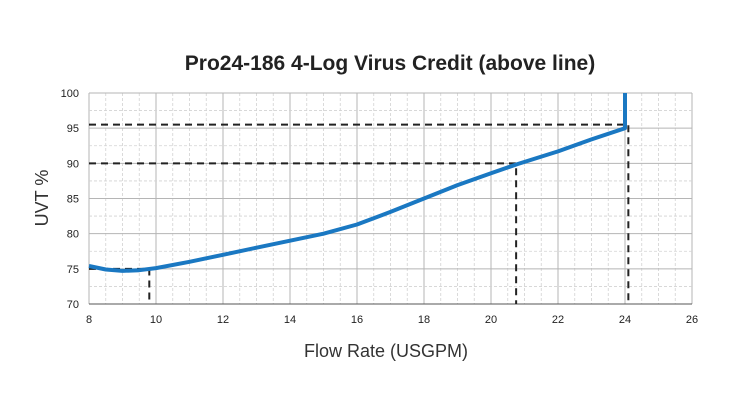 Image resolution: width=750 pixels, height=409 pixels. What do you see at coordinates (73, 129) in the screenshot?
I see `y-tick-label: 95` at bounding box center [73, 129].